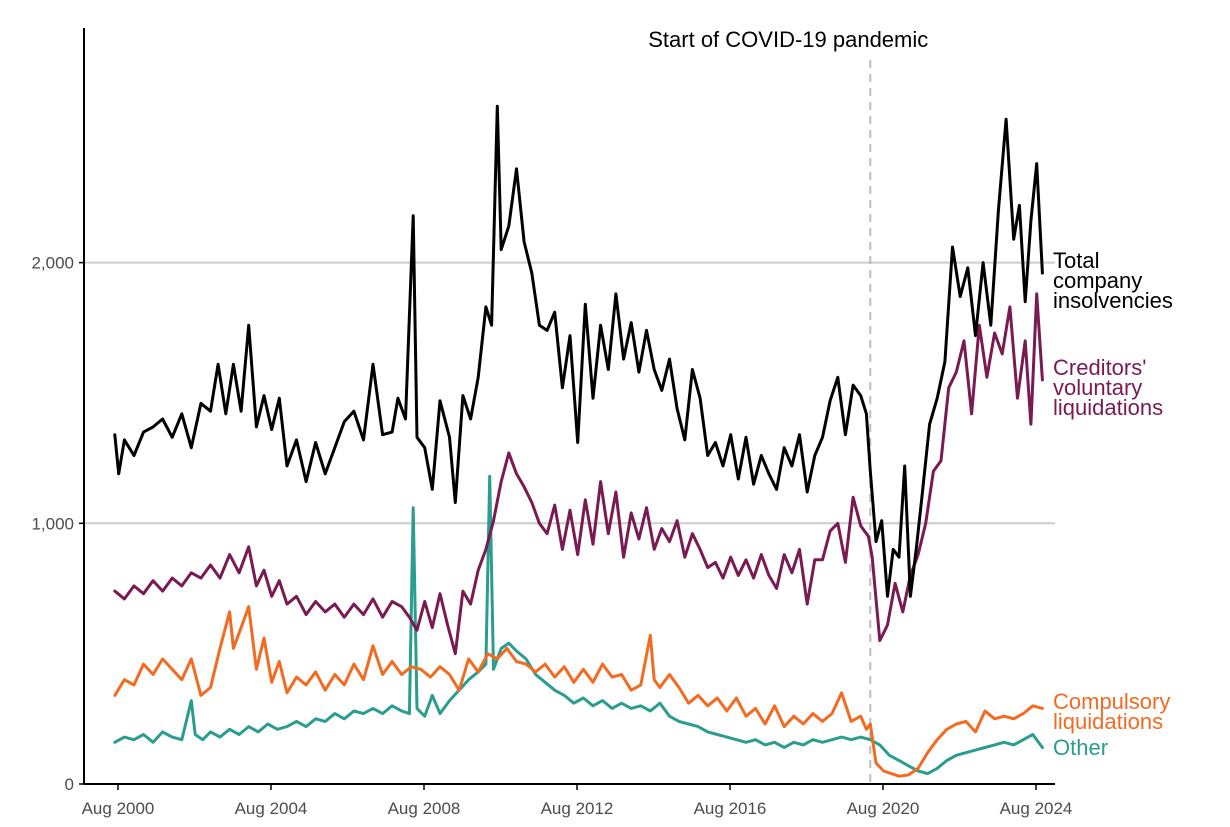 This screenshot has height=827, width=1230. I want to click on series-label-total-company-insolvencies: company, so click(1097, 280).